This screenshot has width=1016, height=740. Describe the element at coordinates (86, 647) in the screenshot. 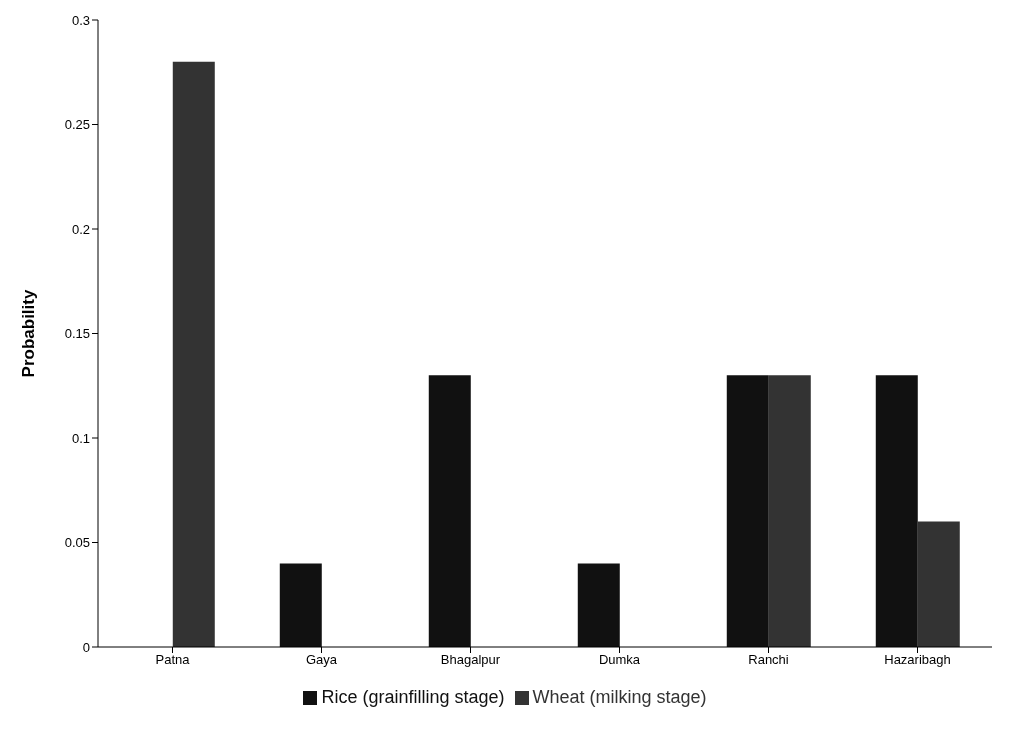

I see `y-tick-label: 0` at that location.